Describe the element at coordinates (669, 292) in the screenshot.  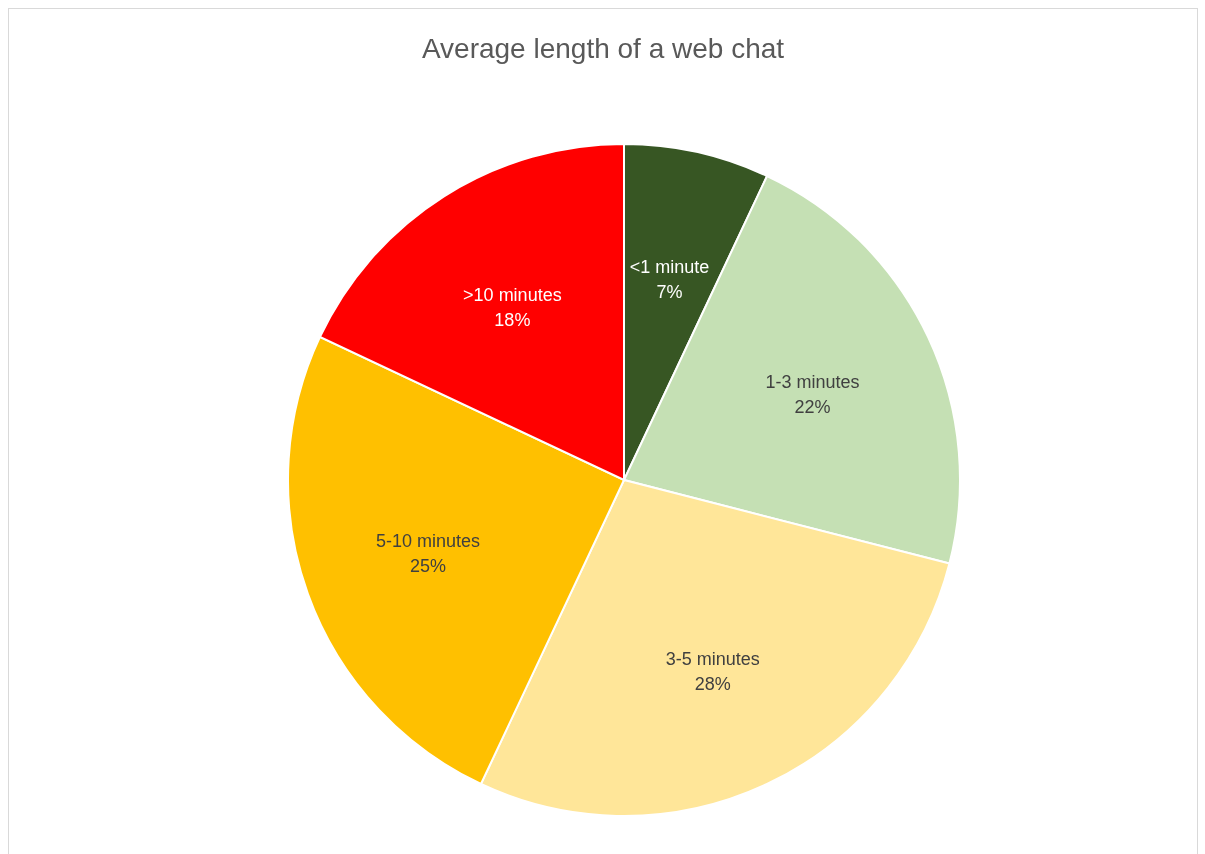
I see `data-label: 7%` at that location.